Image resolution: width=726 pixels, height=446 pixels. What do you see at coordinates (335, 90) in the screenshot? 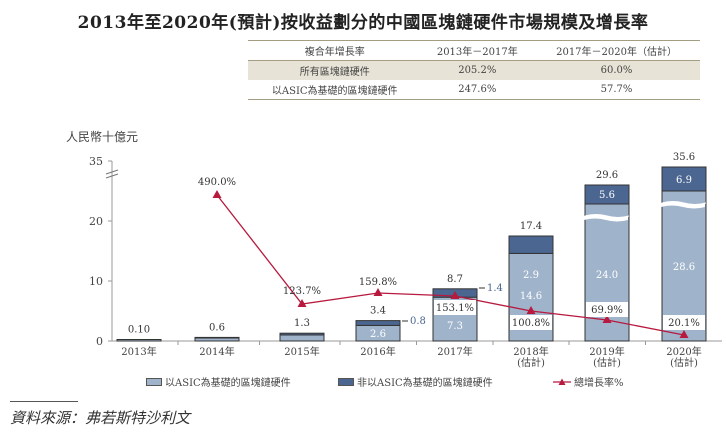
I see `cagr-row-label: 以ASIC為基礎的區塊鏈硬件` at bounding box center [335, 90].